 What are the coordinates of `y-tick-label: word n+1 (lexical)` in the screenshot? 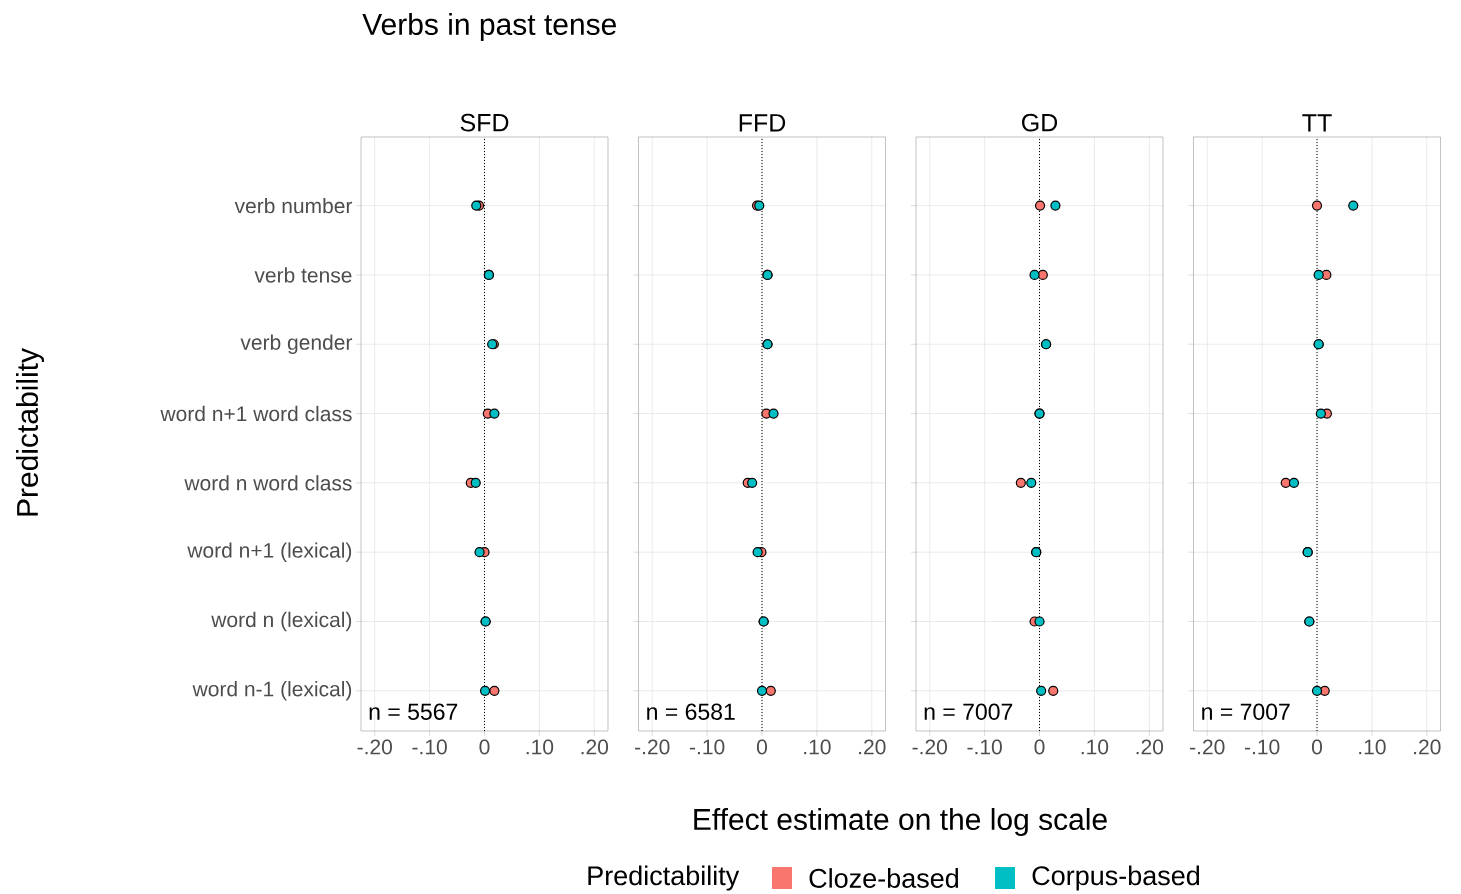 It's located at (269, 552).